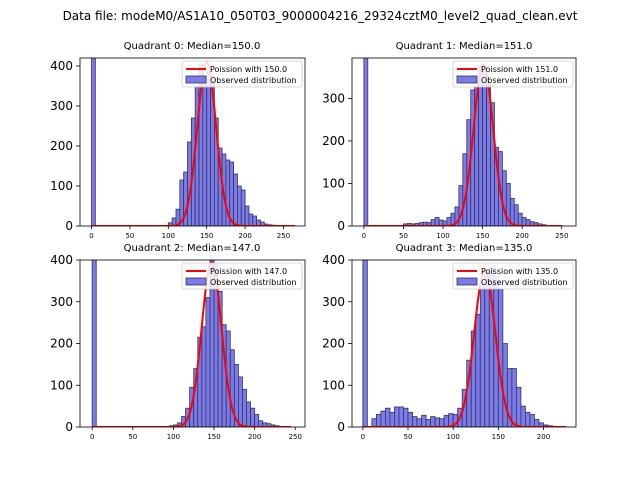  What do you see at coordinates (192, 46) in the screenshot?
I see `quadrant-0-title: Quadrant 0: Median=150.0` at bounding box center [192, 46].